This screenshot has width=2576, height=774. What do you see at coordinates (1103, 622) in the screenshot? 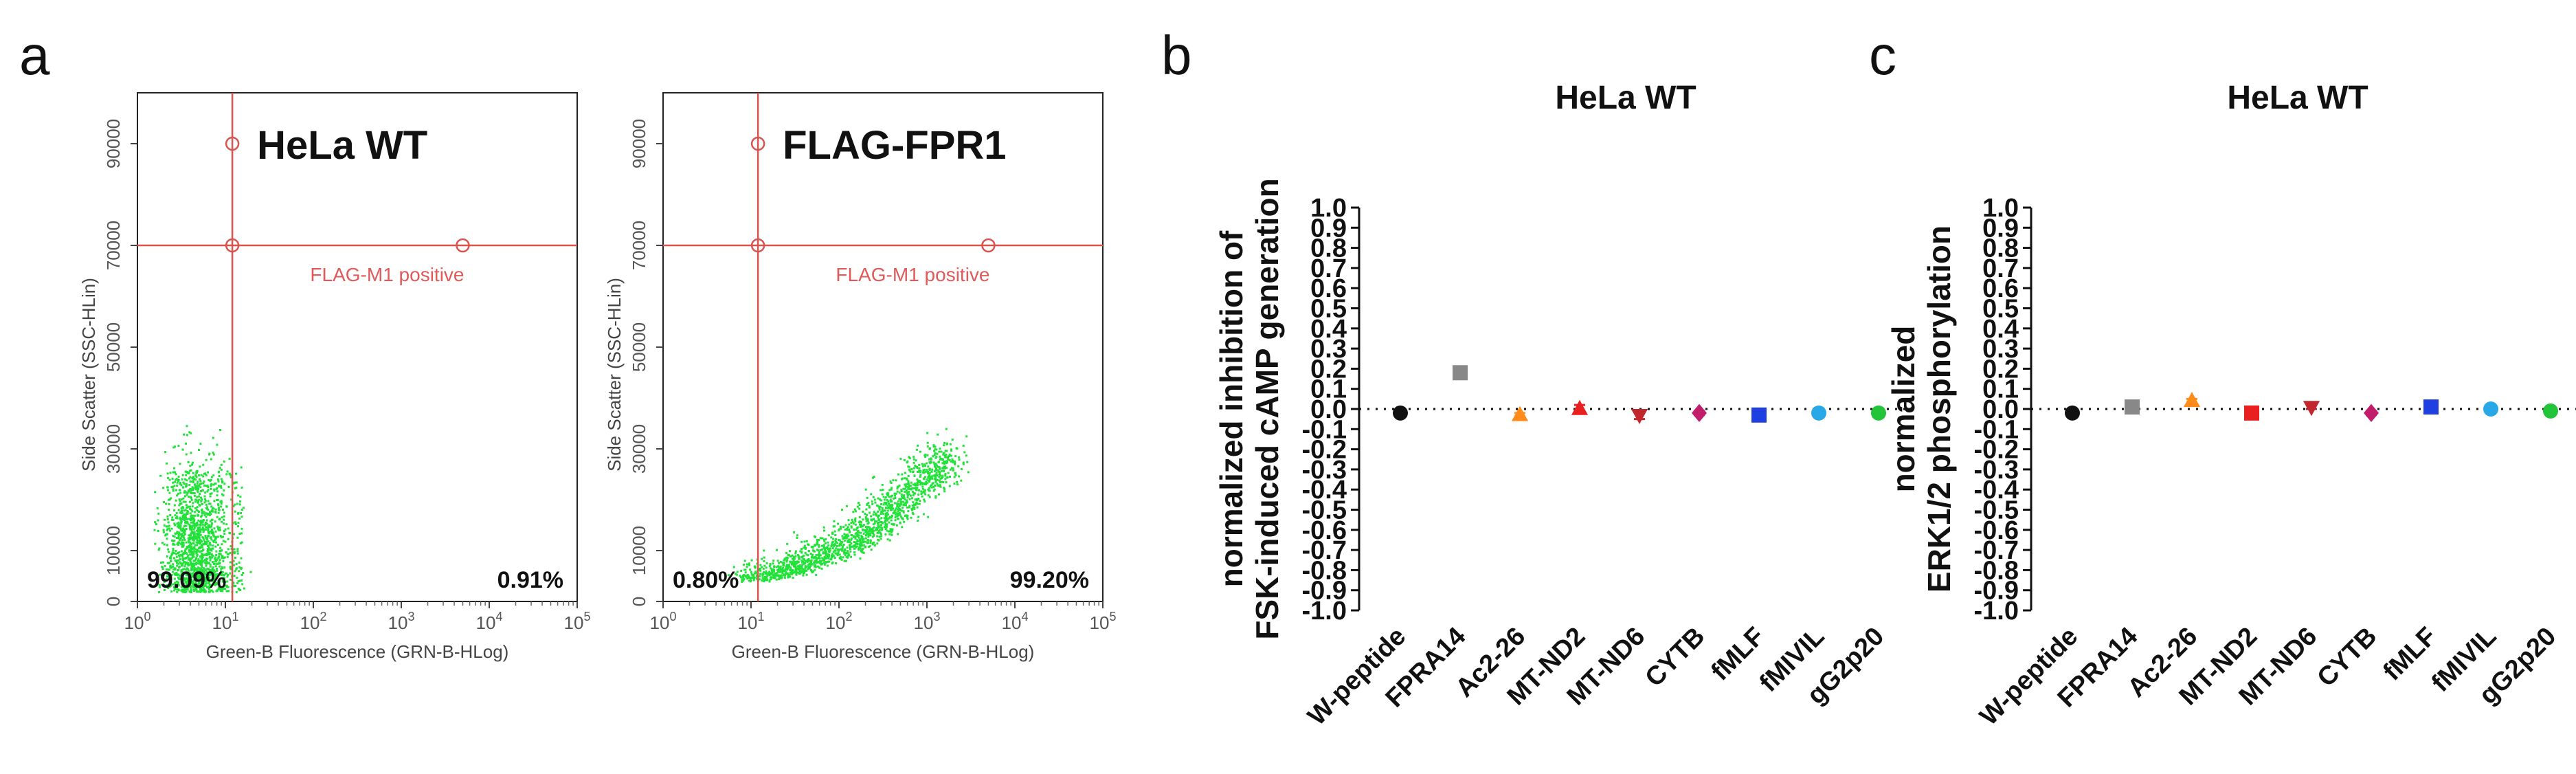
I see `x-tick-label: 105` at bounding box center [1103, 622].